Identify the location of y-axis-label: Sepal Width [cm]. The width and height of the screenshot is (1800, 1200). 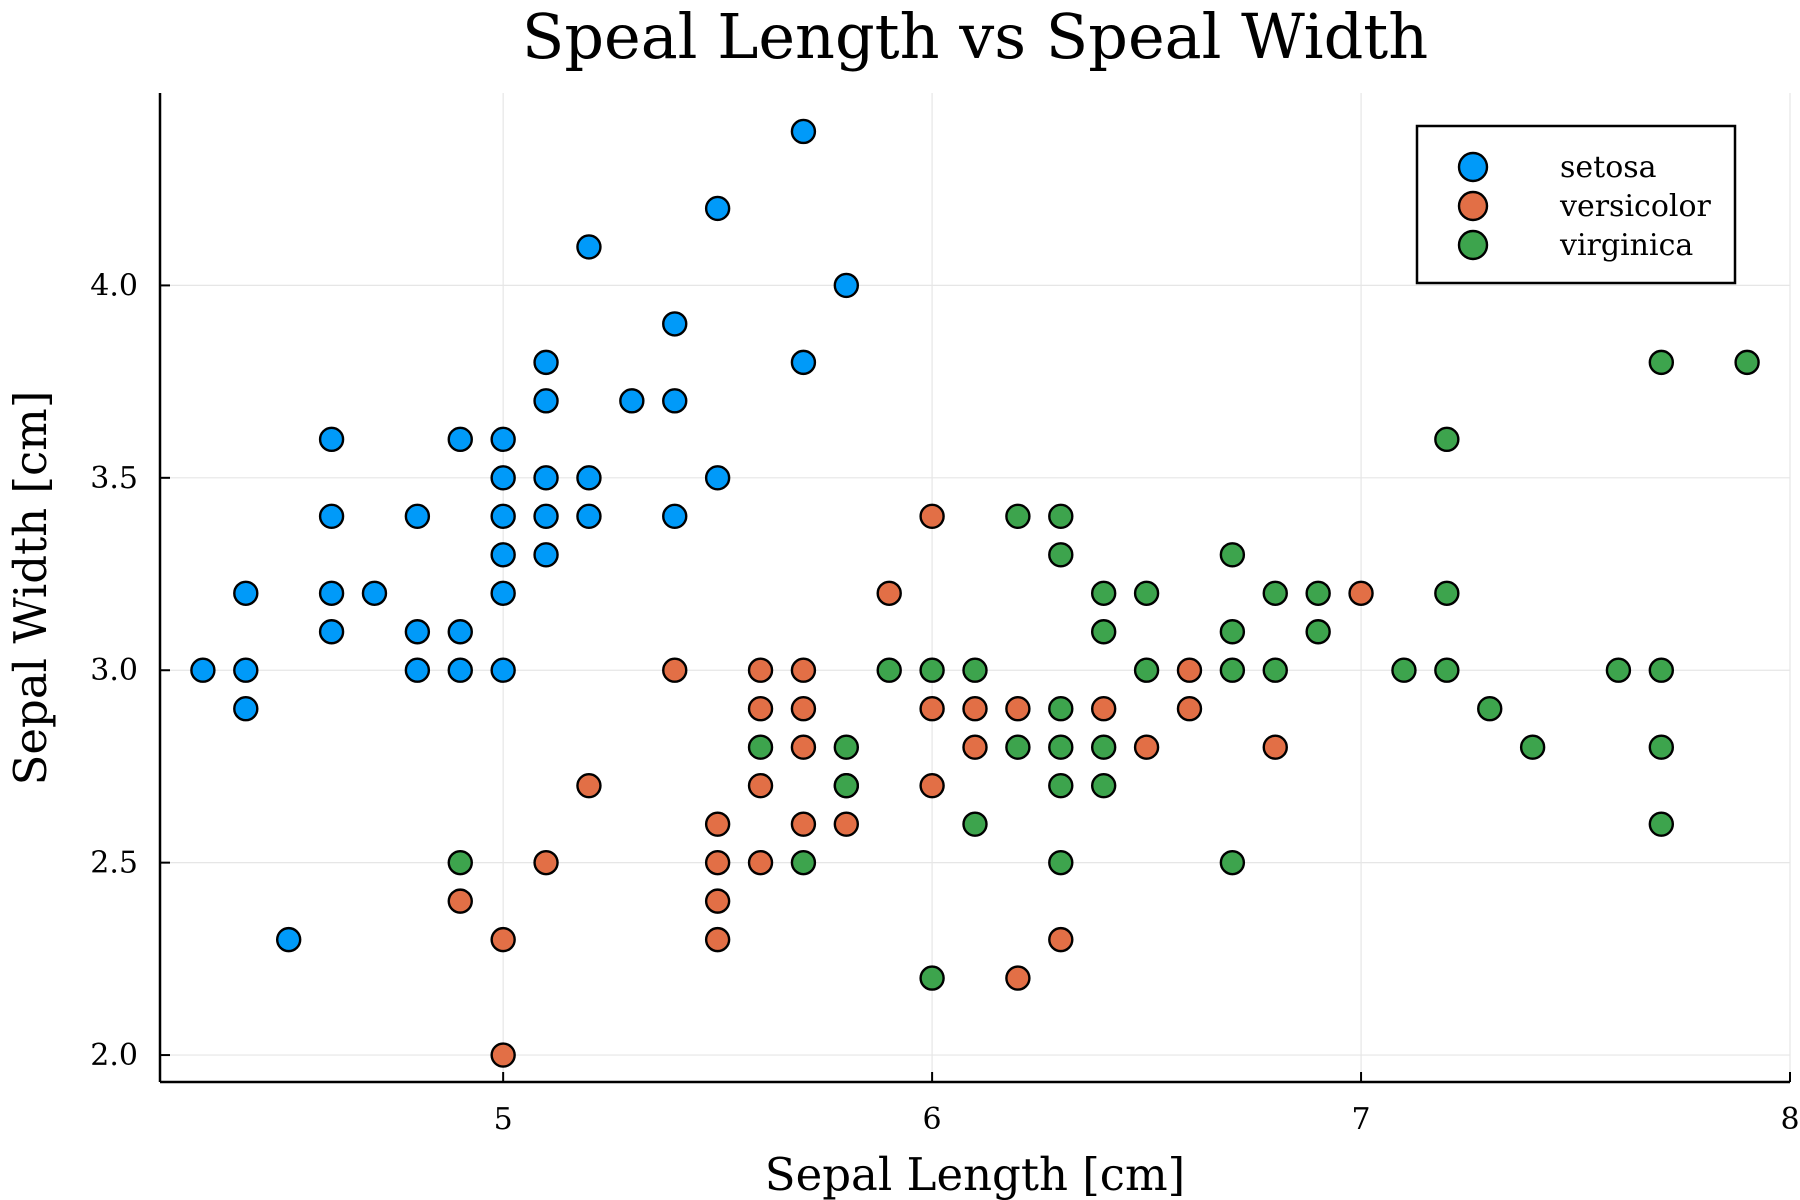
(30, 588).